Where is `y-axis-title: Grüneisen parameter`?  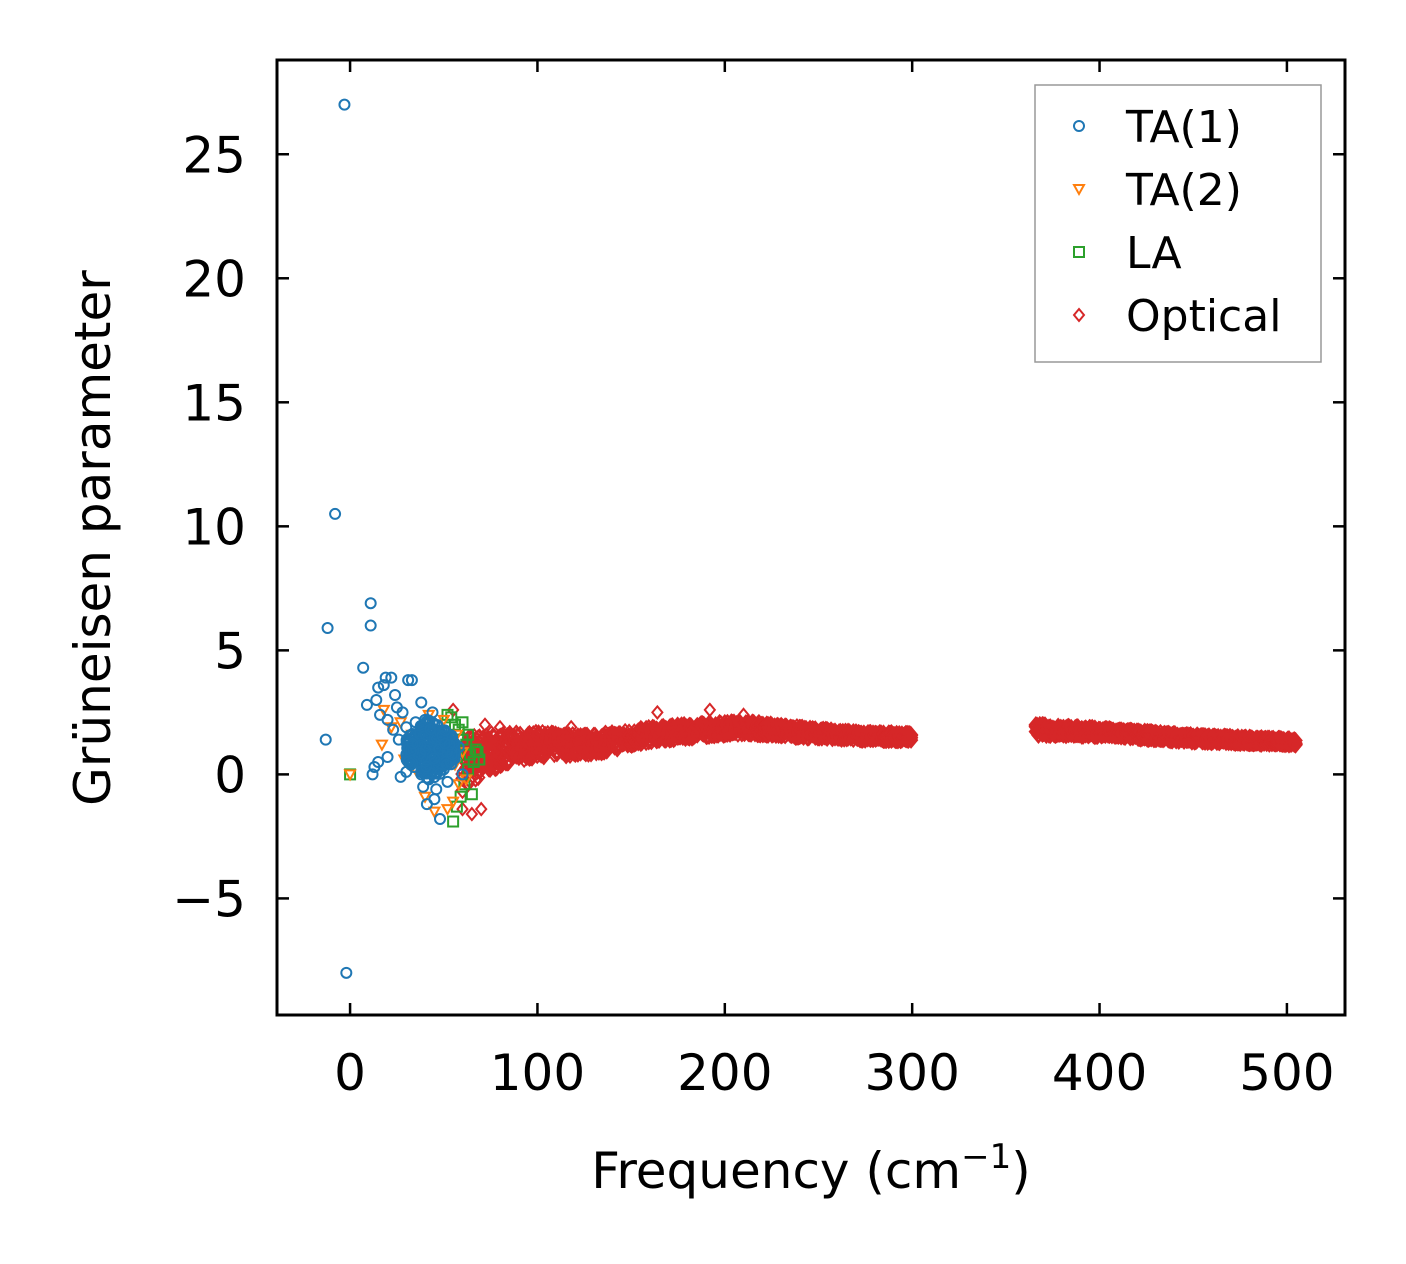 y-axis-title: Grüneisen parameter is located at coordinates (93, 538).